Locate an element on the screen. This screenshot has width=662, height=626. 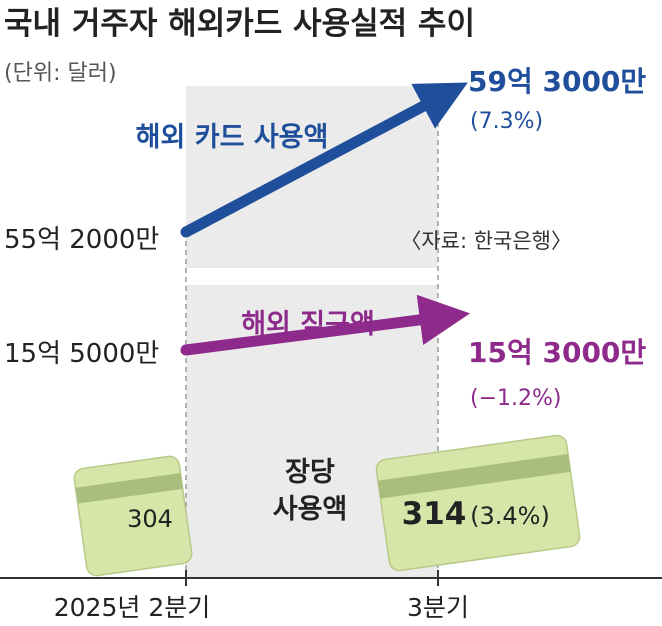
per-card-label-line2: 사용액 is located at coordinates (310, 509).